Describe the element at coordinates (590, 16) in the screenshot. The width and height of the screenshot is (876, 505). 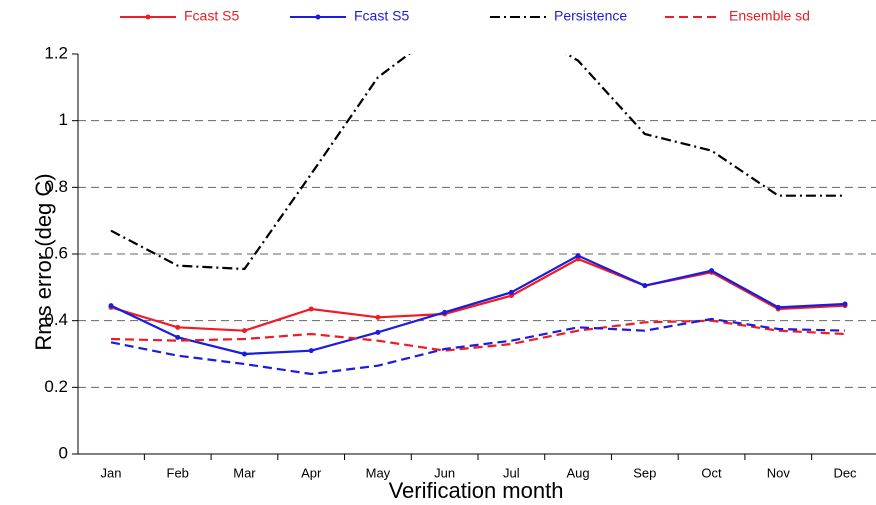
I see `legend-label: Persistence` at that location.